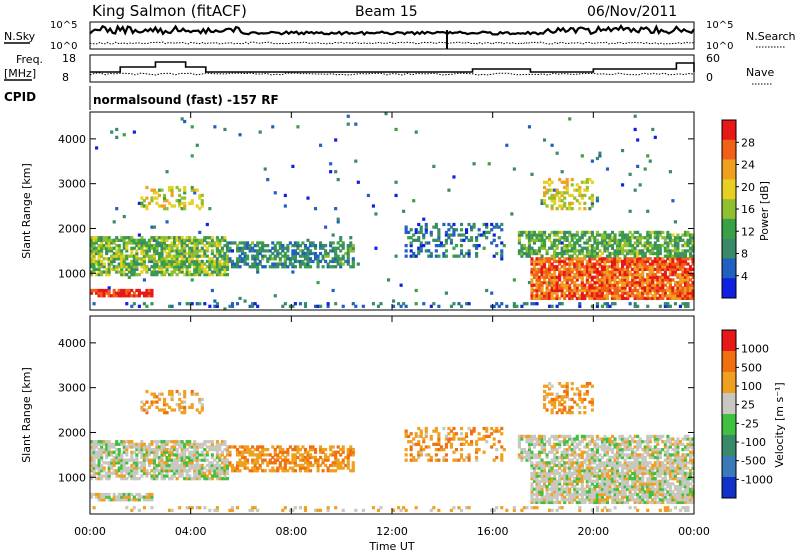 Image resolution: width=800 pixels, height=554 pixels. What do you see at coordinates (760, 72) in the screenshot?
I see `nave-label: Nave` at bounding box center [760, 72].